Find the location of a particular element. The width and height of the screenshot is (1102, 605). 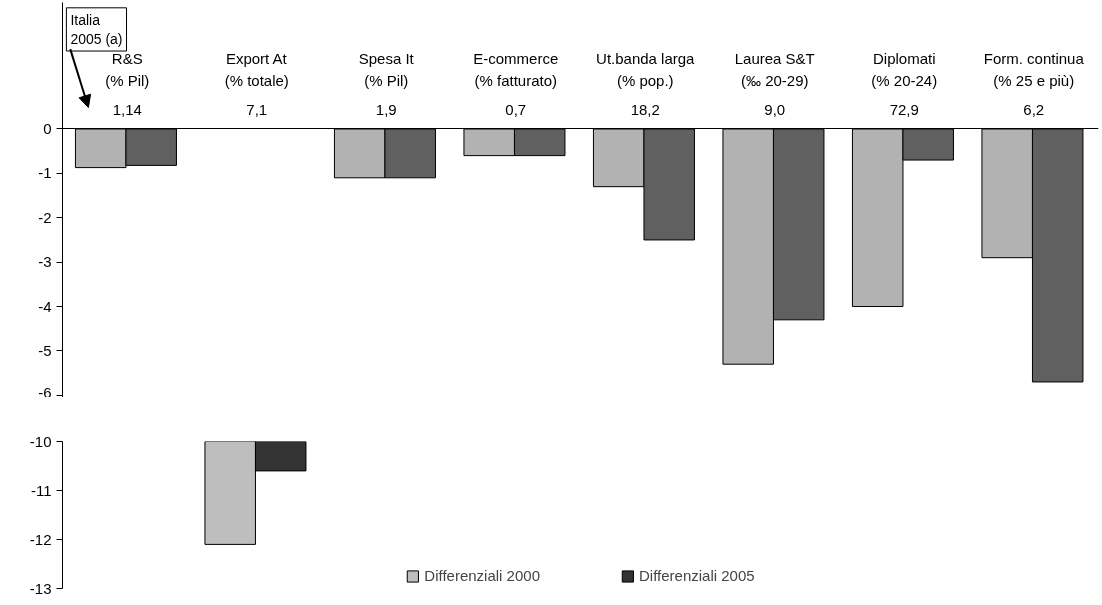

y-tick-label: -3 is located at coordinates (45, 262).